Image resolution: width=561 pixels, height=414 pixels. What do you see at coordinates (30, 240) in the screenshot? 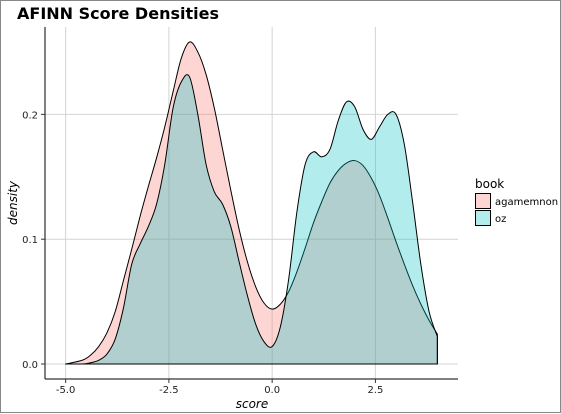
I see `y-tick-label: 0.1` at bounding box center [30, 240].